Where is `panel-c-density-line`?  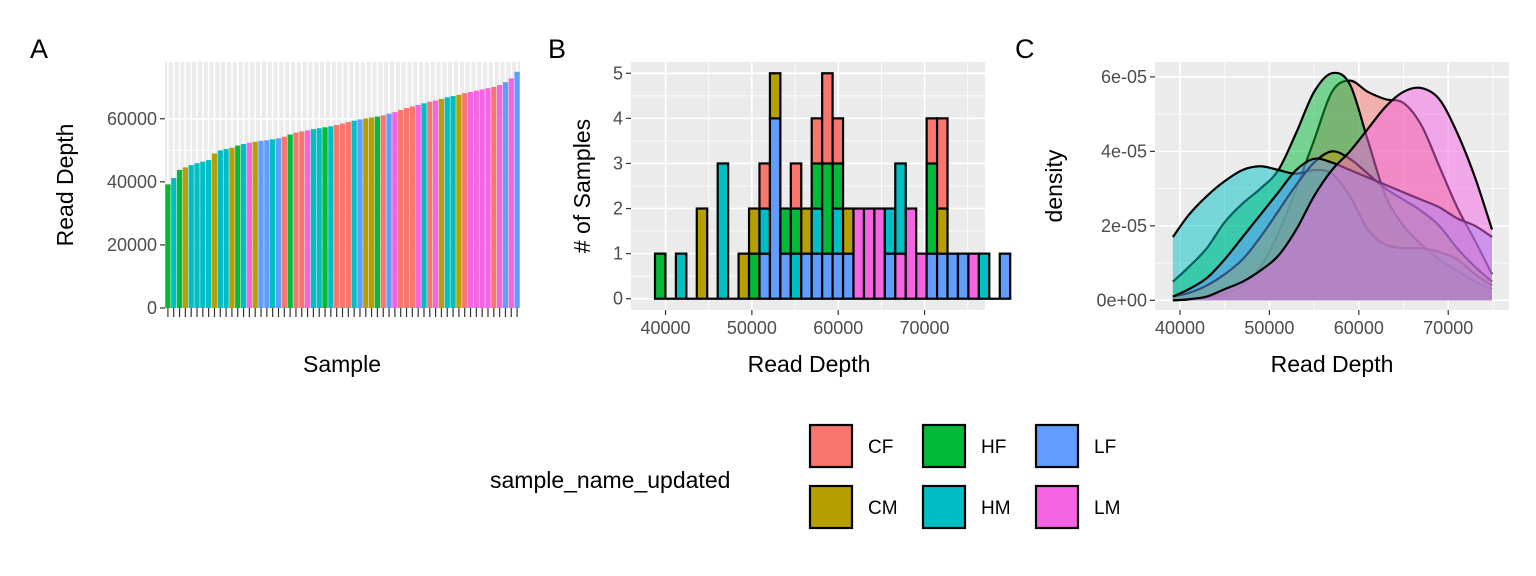 panel-c-density-line is located at coordinates (1333, 194).